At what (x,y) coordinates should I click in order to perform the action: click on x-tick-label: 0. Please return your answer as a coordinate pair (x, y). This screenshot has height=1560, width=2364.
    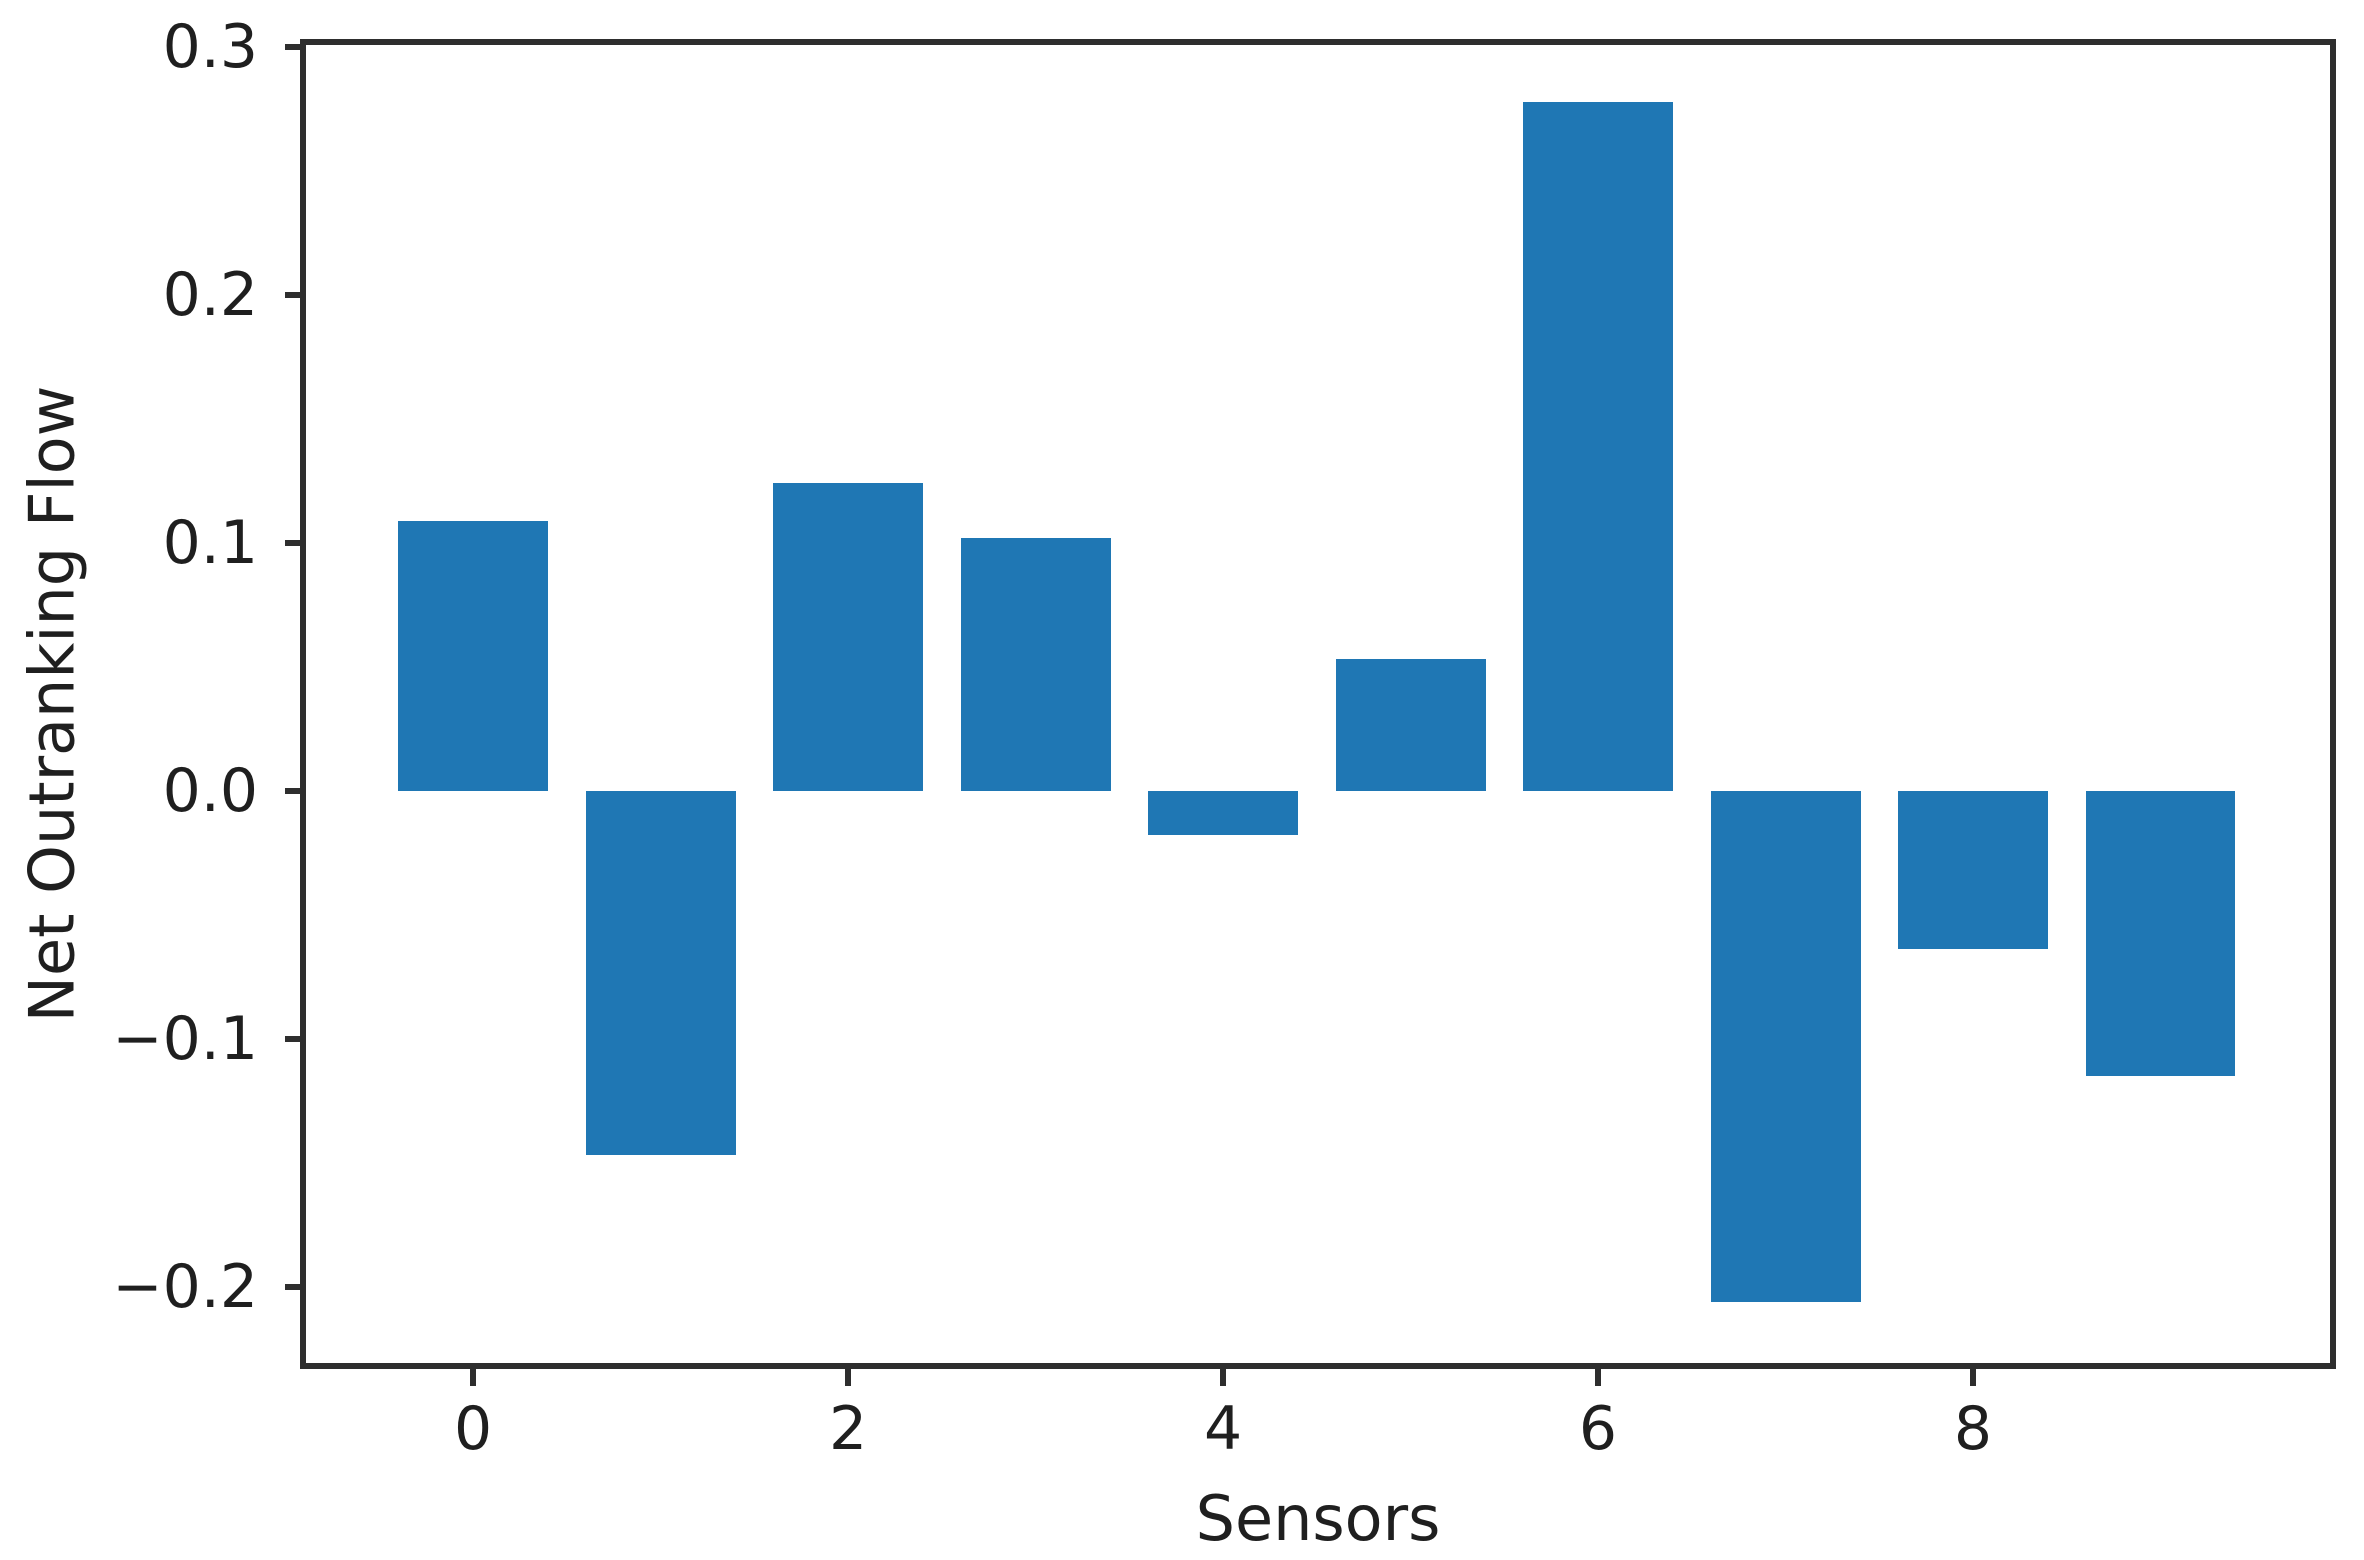
    Looking at the image, I should click on (473, 1429).